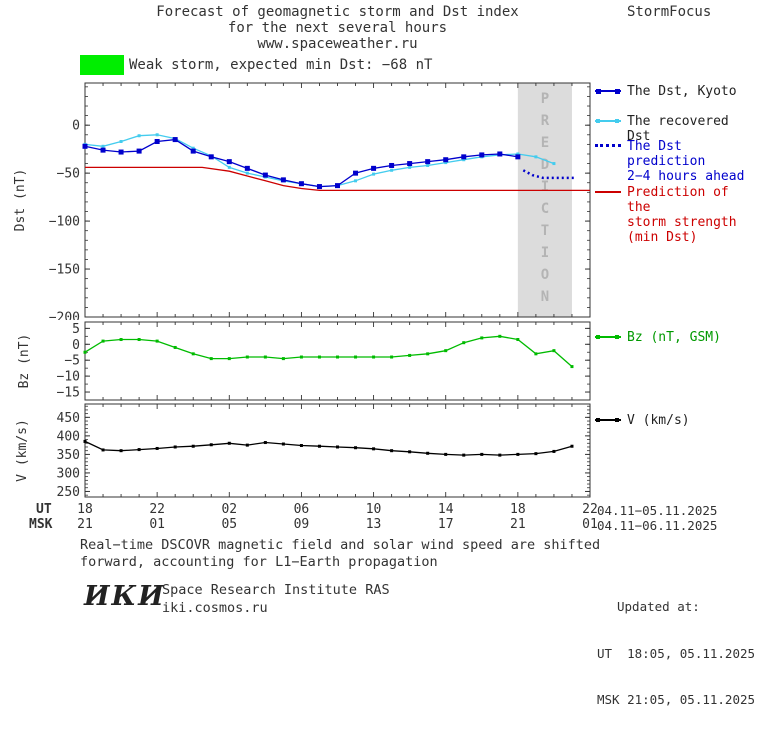  I want to click on svg-text: −5, so click(72, 361).